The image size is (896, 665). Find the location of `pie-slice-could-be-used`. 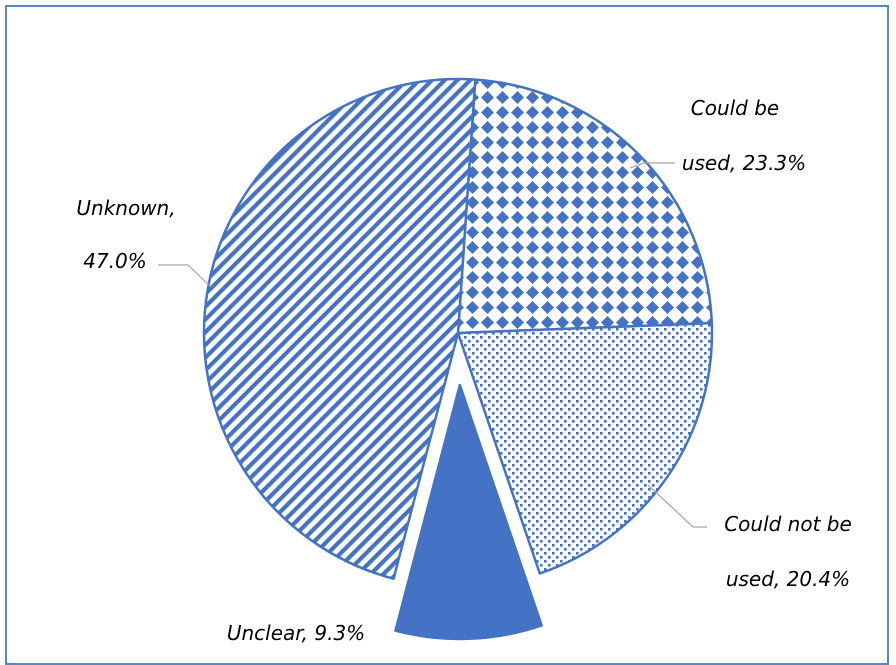

pie-slice-could-be-used is located at coordinates (585, 206).